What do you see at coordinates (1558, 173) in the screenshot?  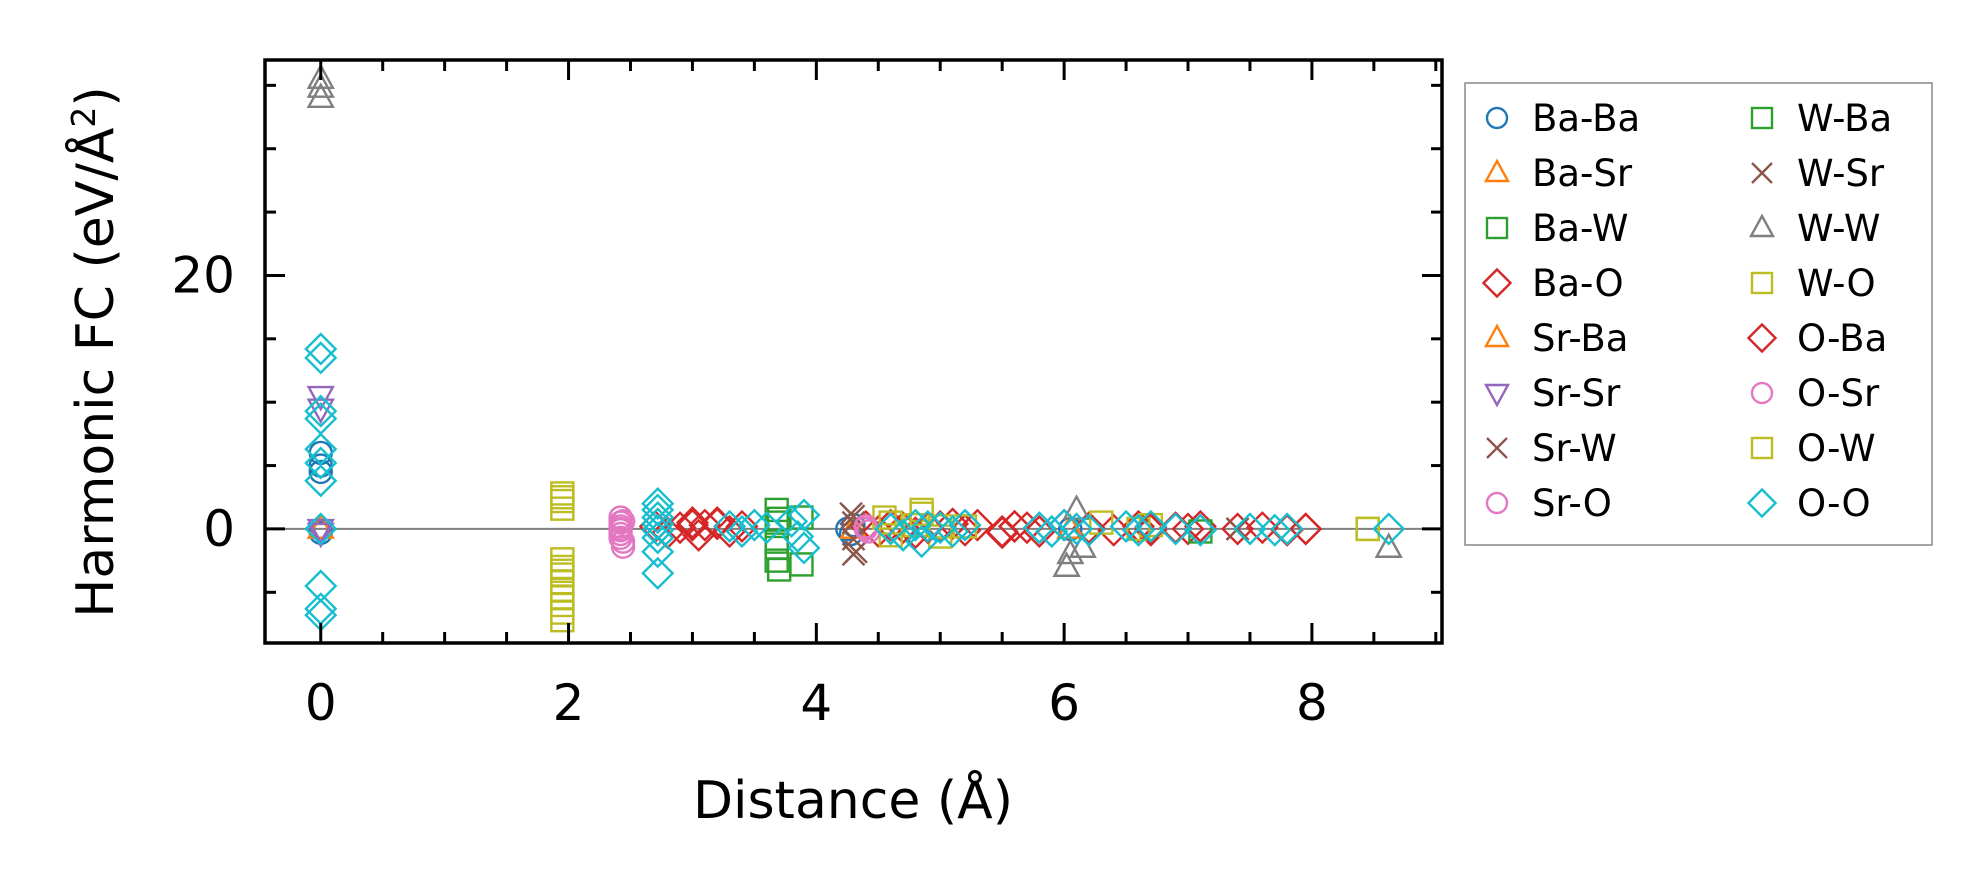 I see `legend-item: Ba-Sr` at bounding box center [1558, 173].